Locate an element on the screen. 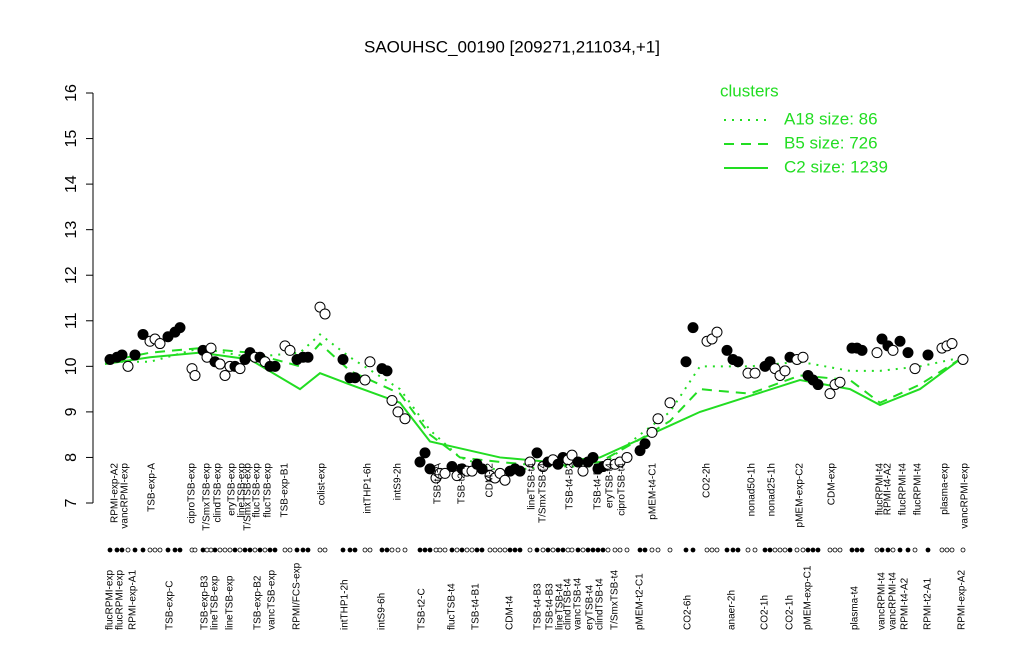 The width and height of the screenshot is (1024, 645). bottom-sample-label: vancRPMI-t4 is located at coordinates (882, 601).